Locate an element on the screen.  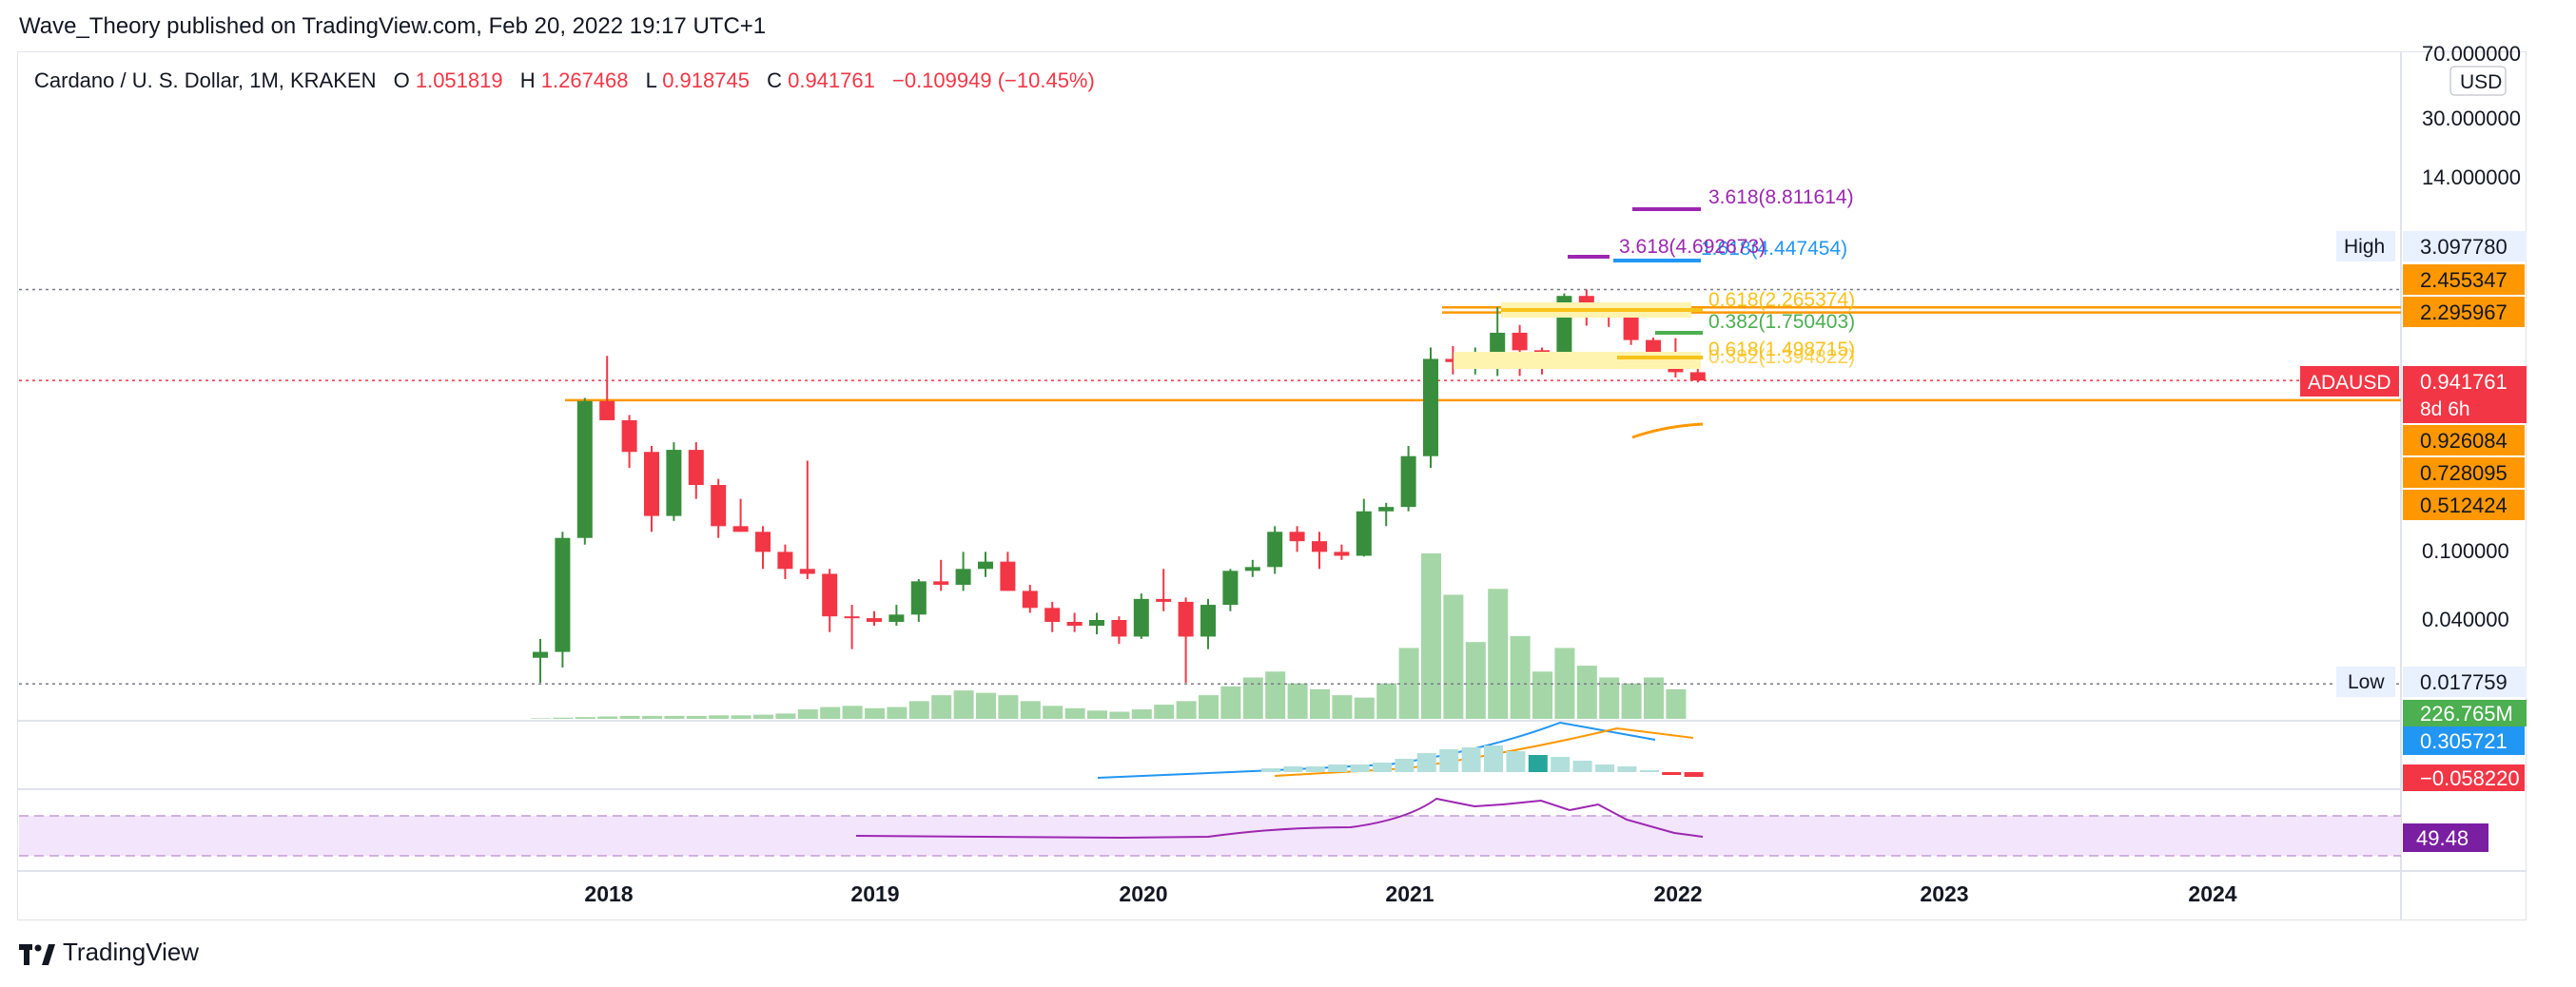
legend-symbol: Cardano / U. S. Dollar, 1M, KRAKEN is located at coordinates (205, 80).